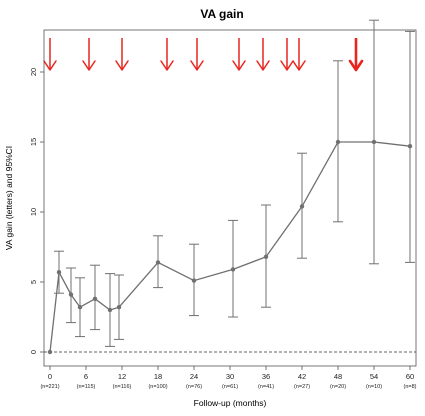 The image size is (425, 416). Describe the element at coordinates (49, 387) in the screenshot. I see `x-tick-n-label: (n=221)` at that location.